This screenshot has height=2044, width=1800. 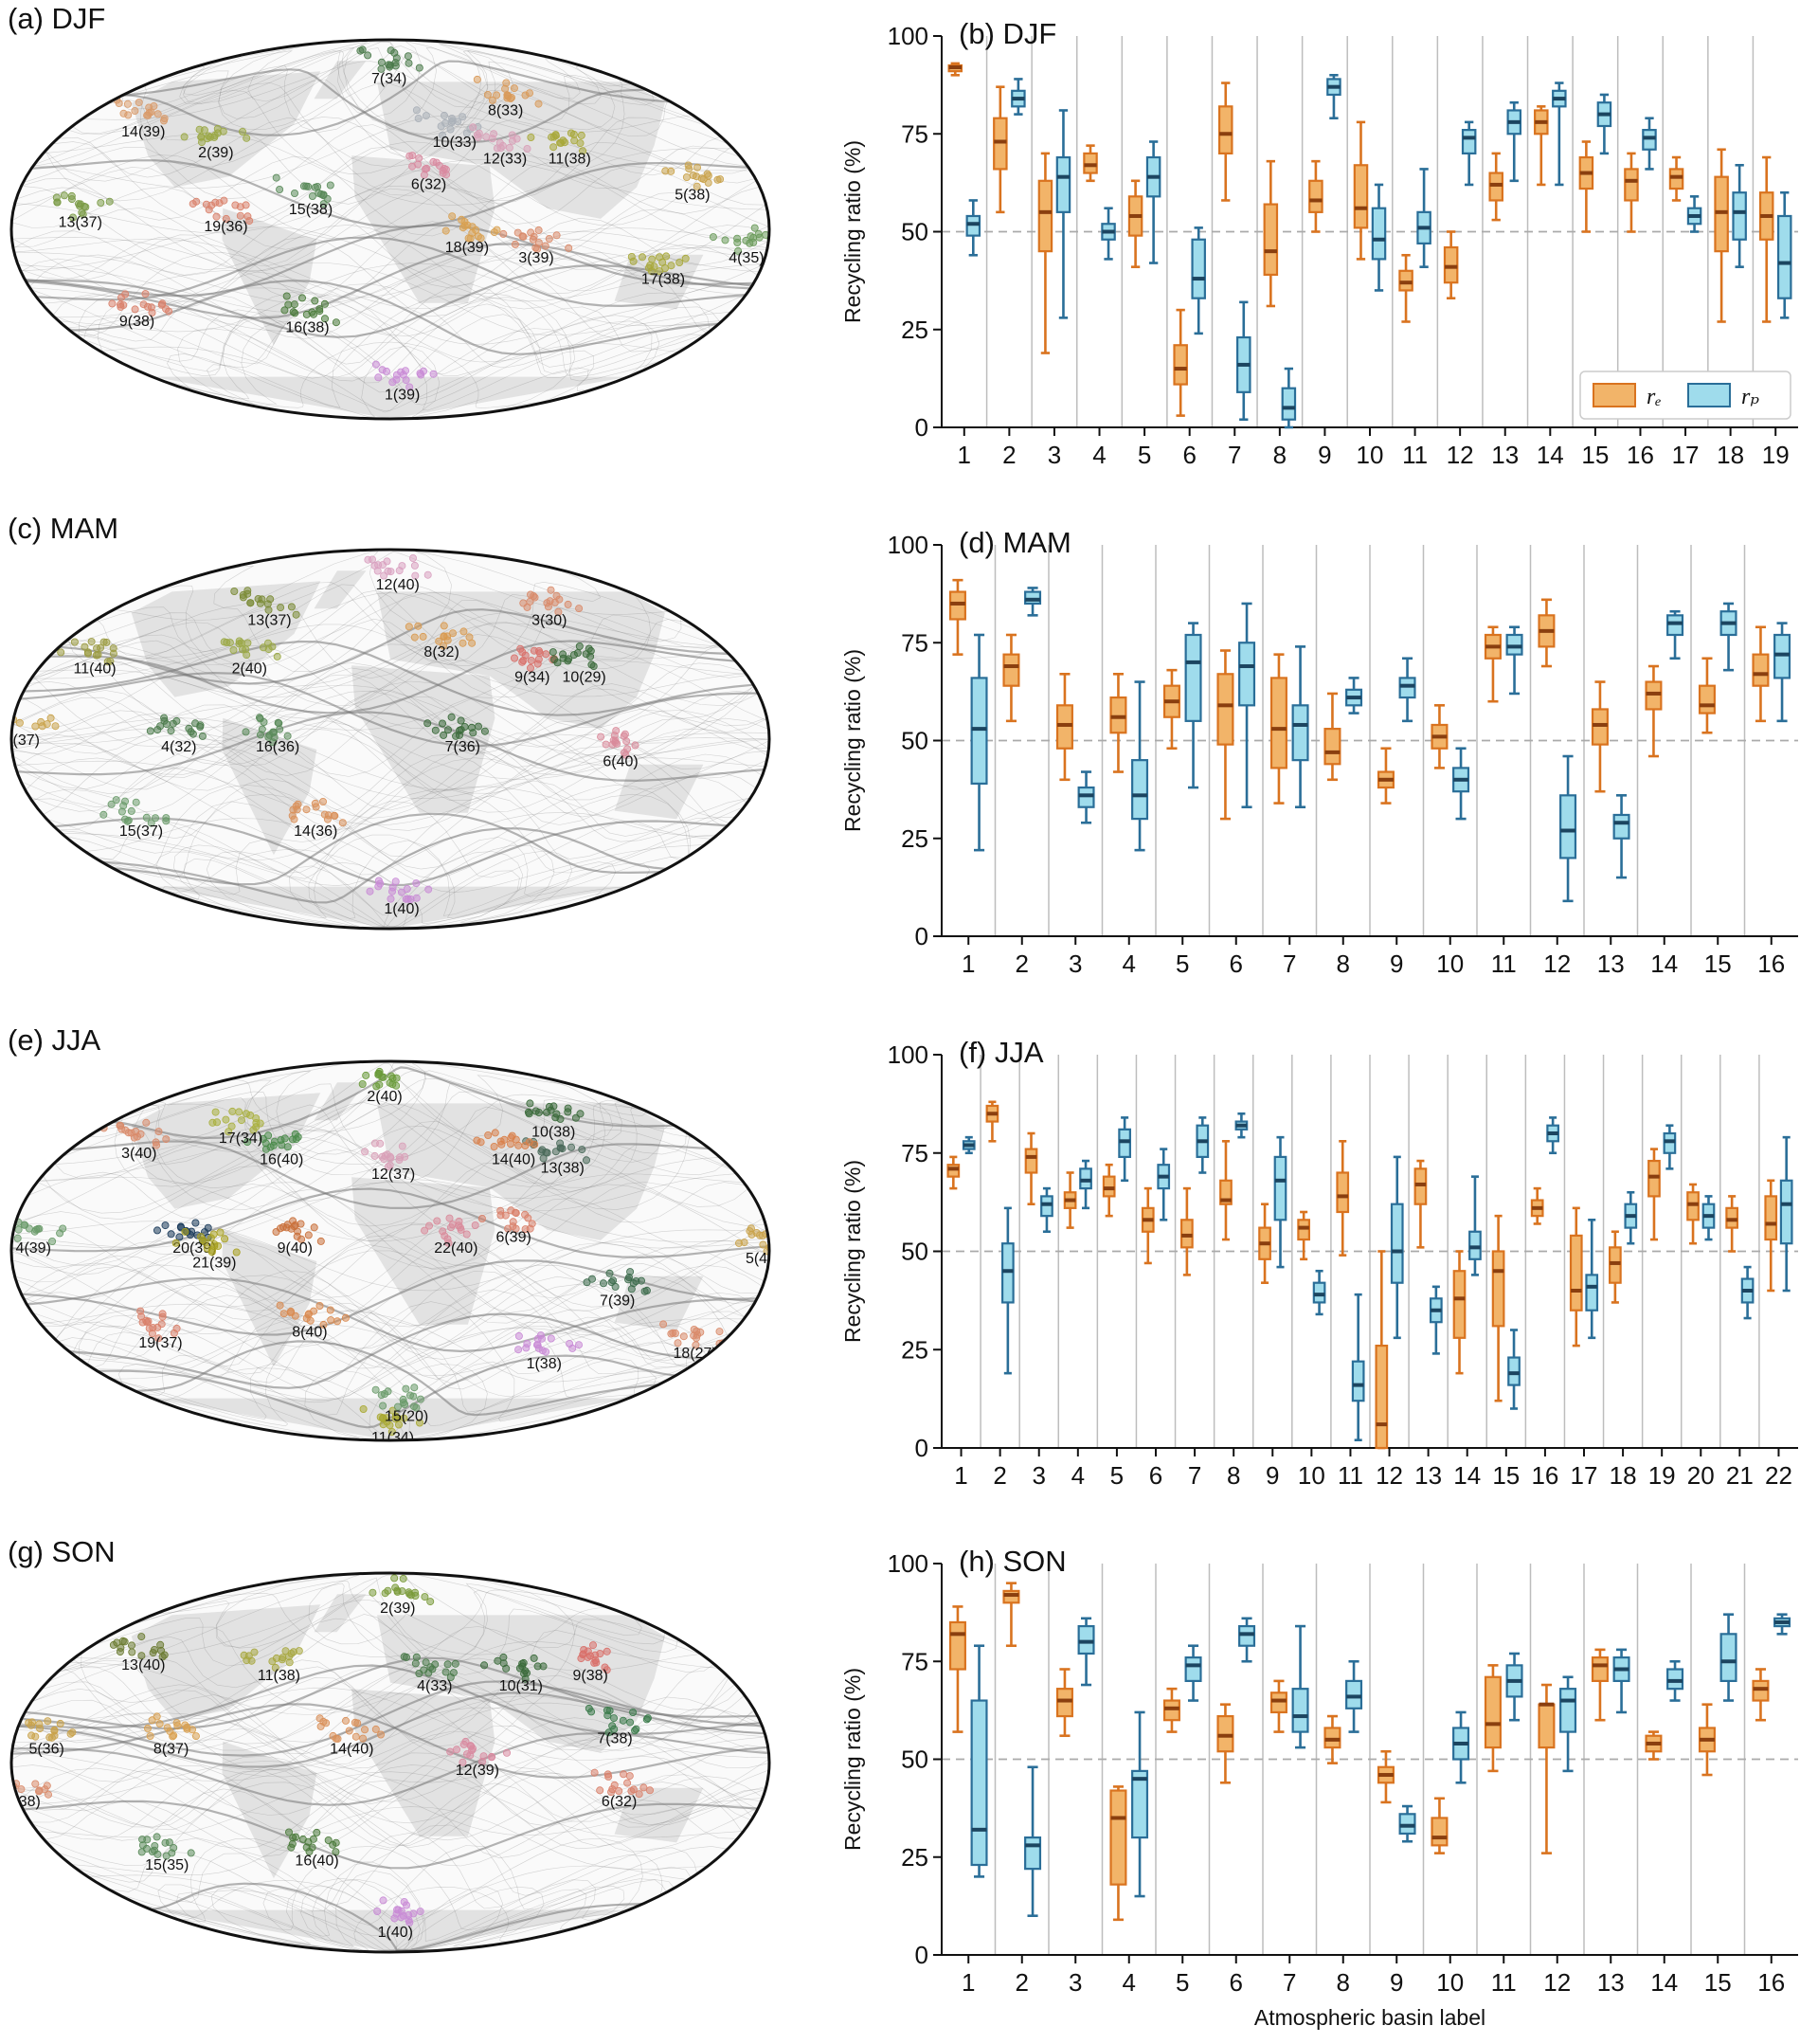 I want to click on x-tick-label: 16, so click(x=1771, y=964).